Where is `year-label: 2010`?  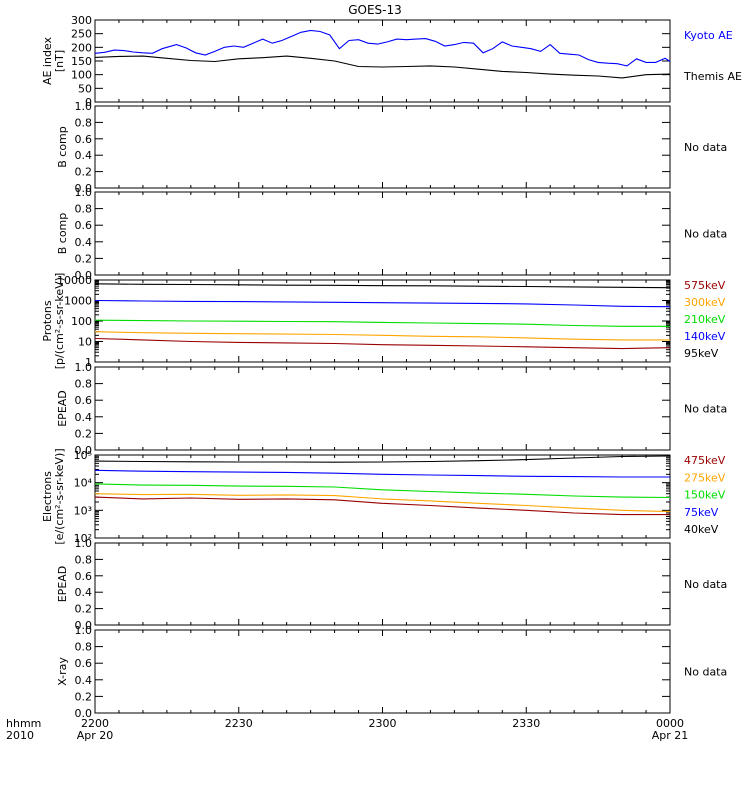 year-label: 2010 is located at coordinates (20, 735).